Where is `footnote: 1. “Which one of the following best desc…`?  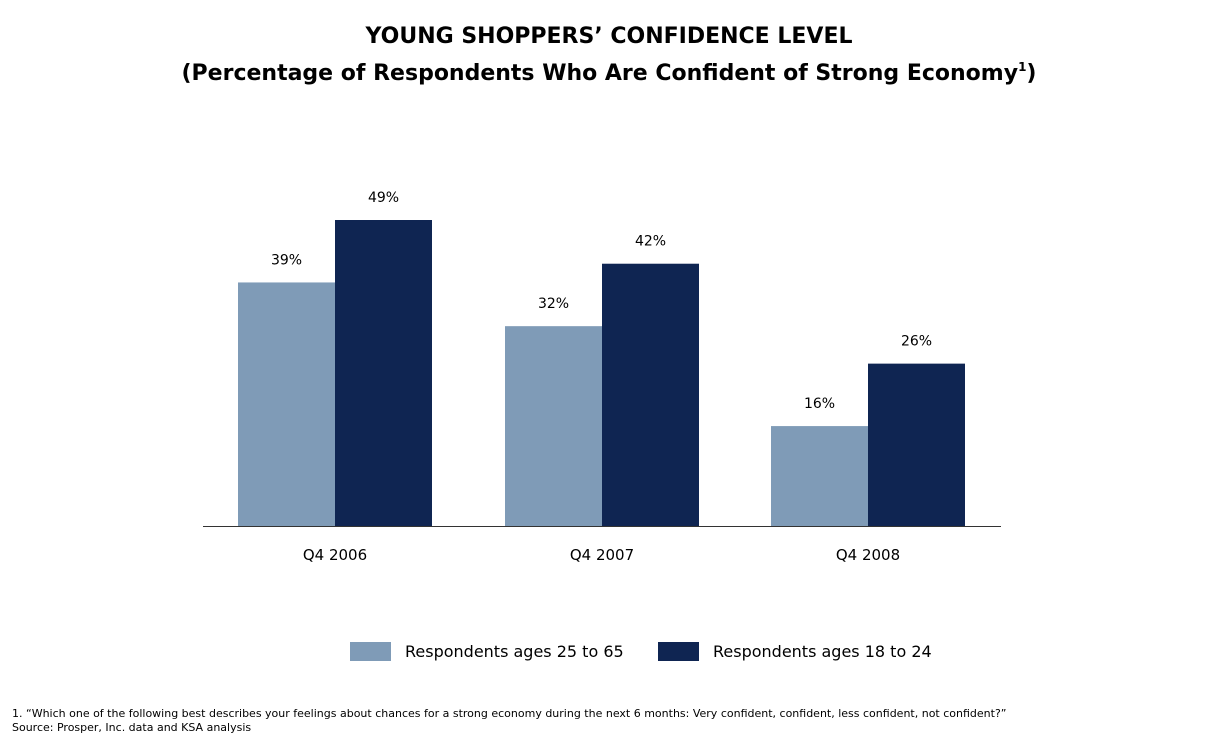 footnote: 1. “Which one of the following best desc… is located at coordinates (509, 721).